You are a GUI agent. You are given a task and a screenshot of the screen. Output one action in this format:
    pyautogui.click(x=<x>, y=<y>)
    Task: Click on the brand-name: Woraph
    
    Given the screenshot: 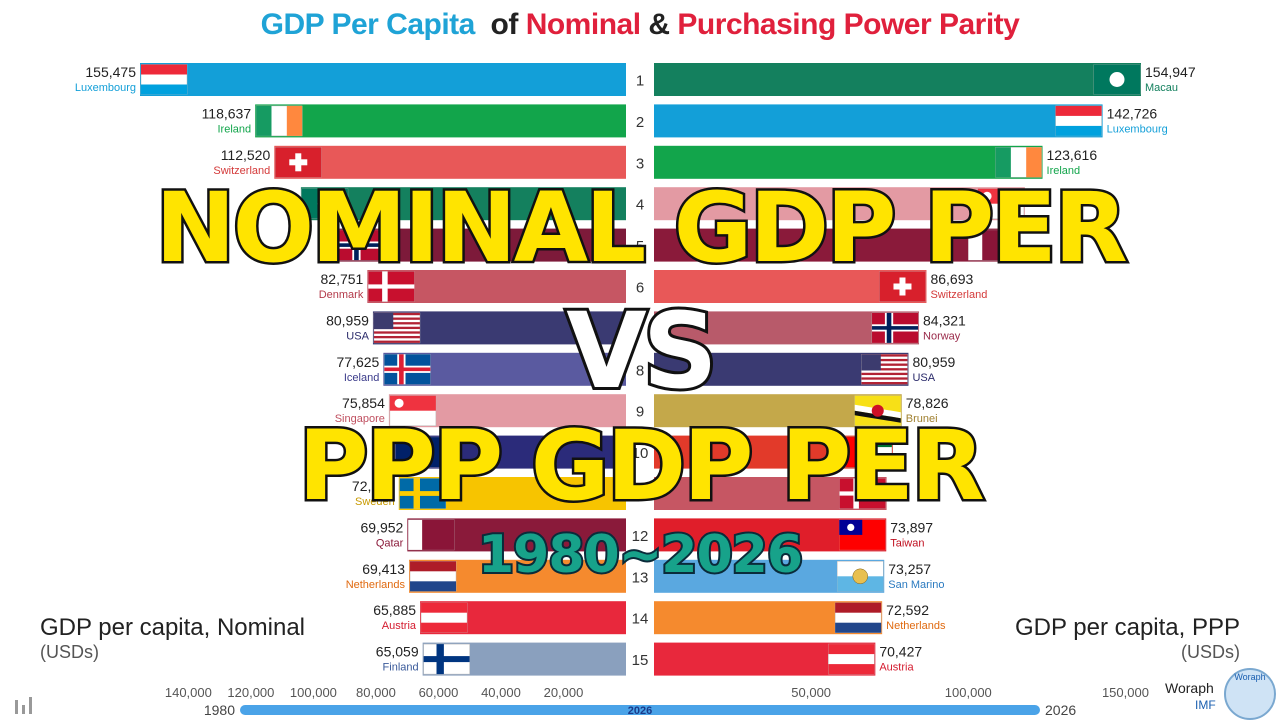 What is the action you would take?
    pyautogui.click(x=1189, y=688)
    